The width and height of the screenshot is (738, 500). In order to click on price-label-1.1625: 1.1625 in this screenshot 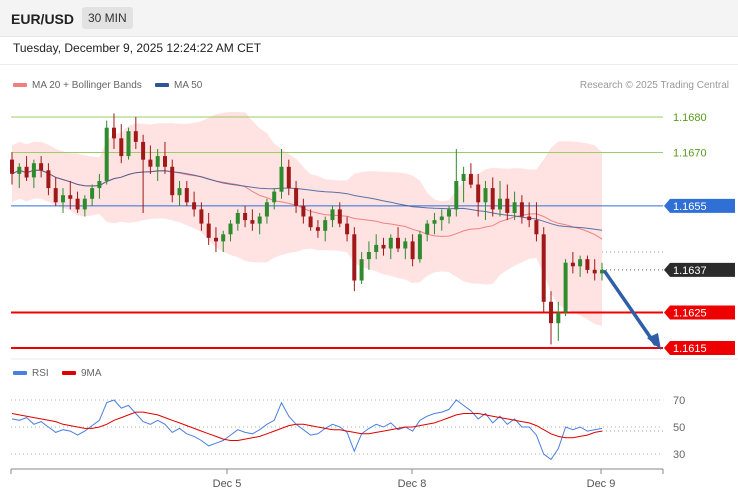, I will do `click(690, 313)`.